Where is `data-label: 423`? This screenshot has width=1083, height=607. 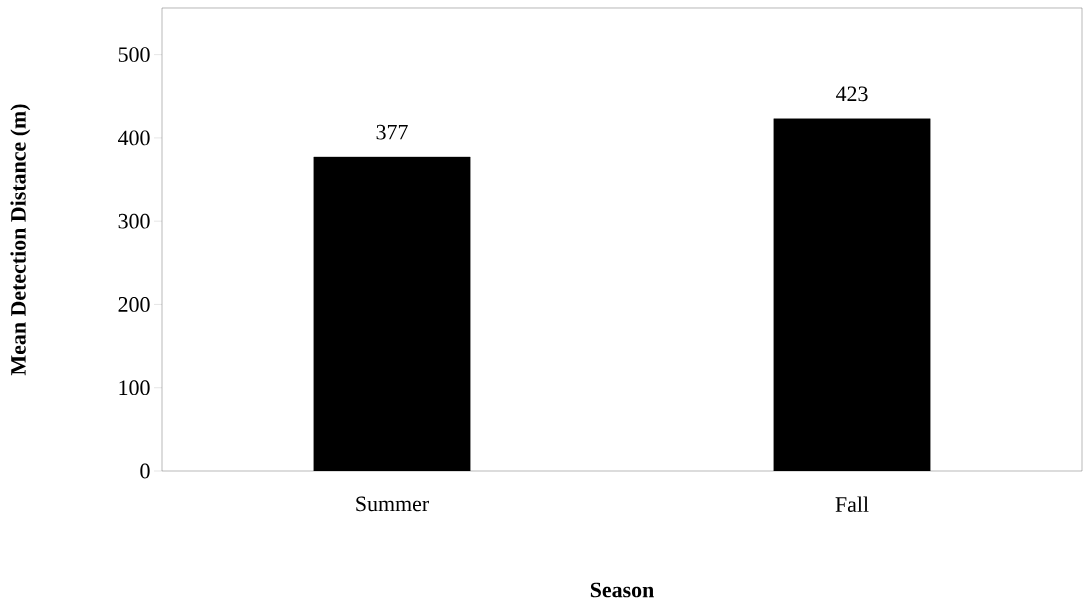
data-label: 423 is located at coordinates (851, 94).